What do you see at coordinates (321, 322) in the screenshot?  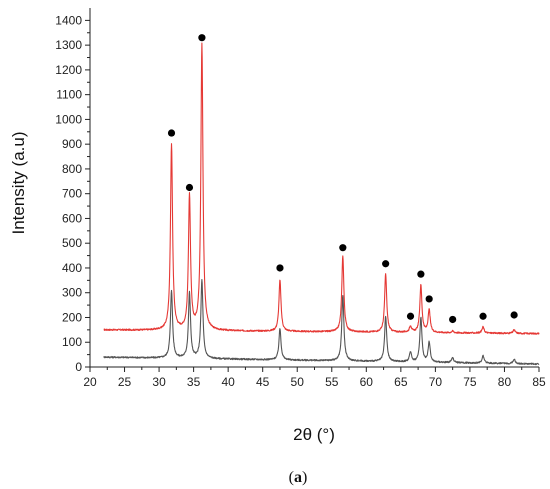 I see `gray-pattern-line` at bounding box center [321, 322].